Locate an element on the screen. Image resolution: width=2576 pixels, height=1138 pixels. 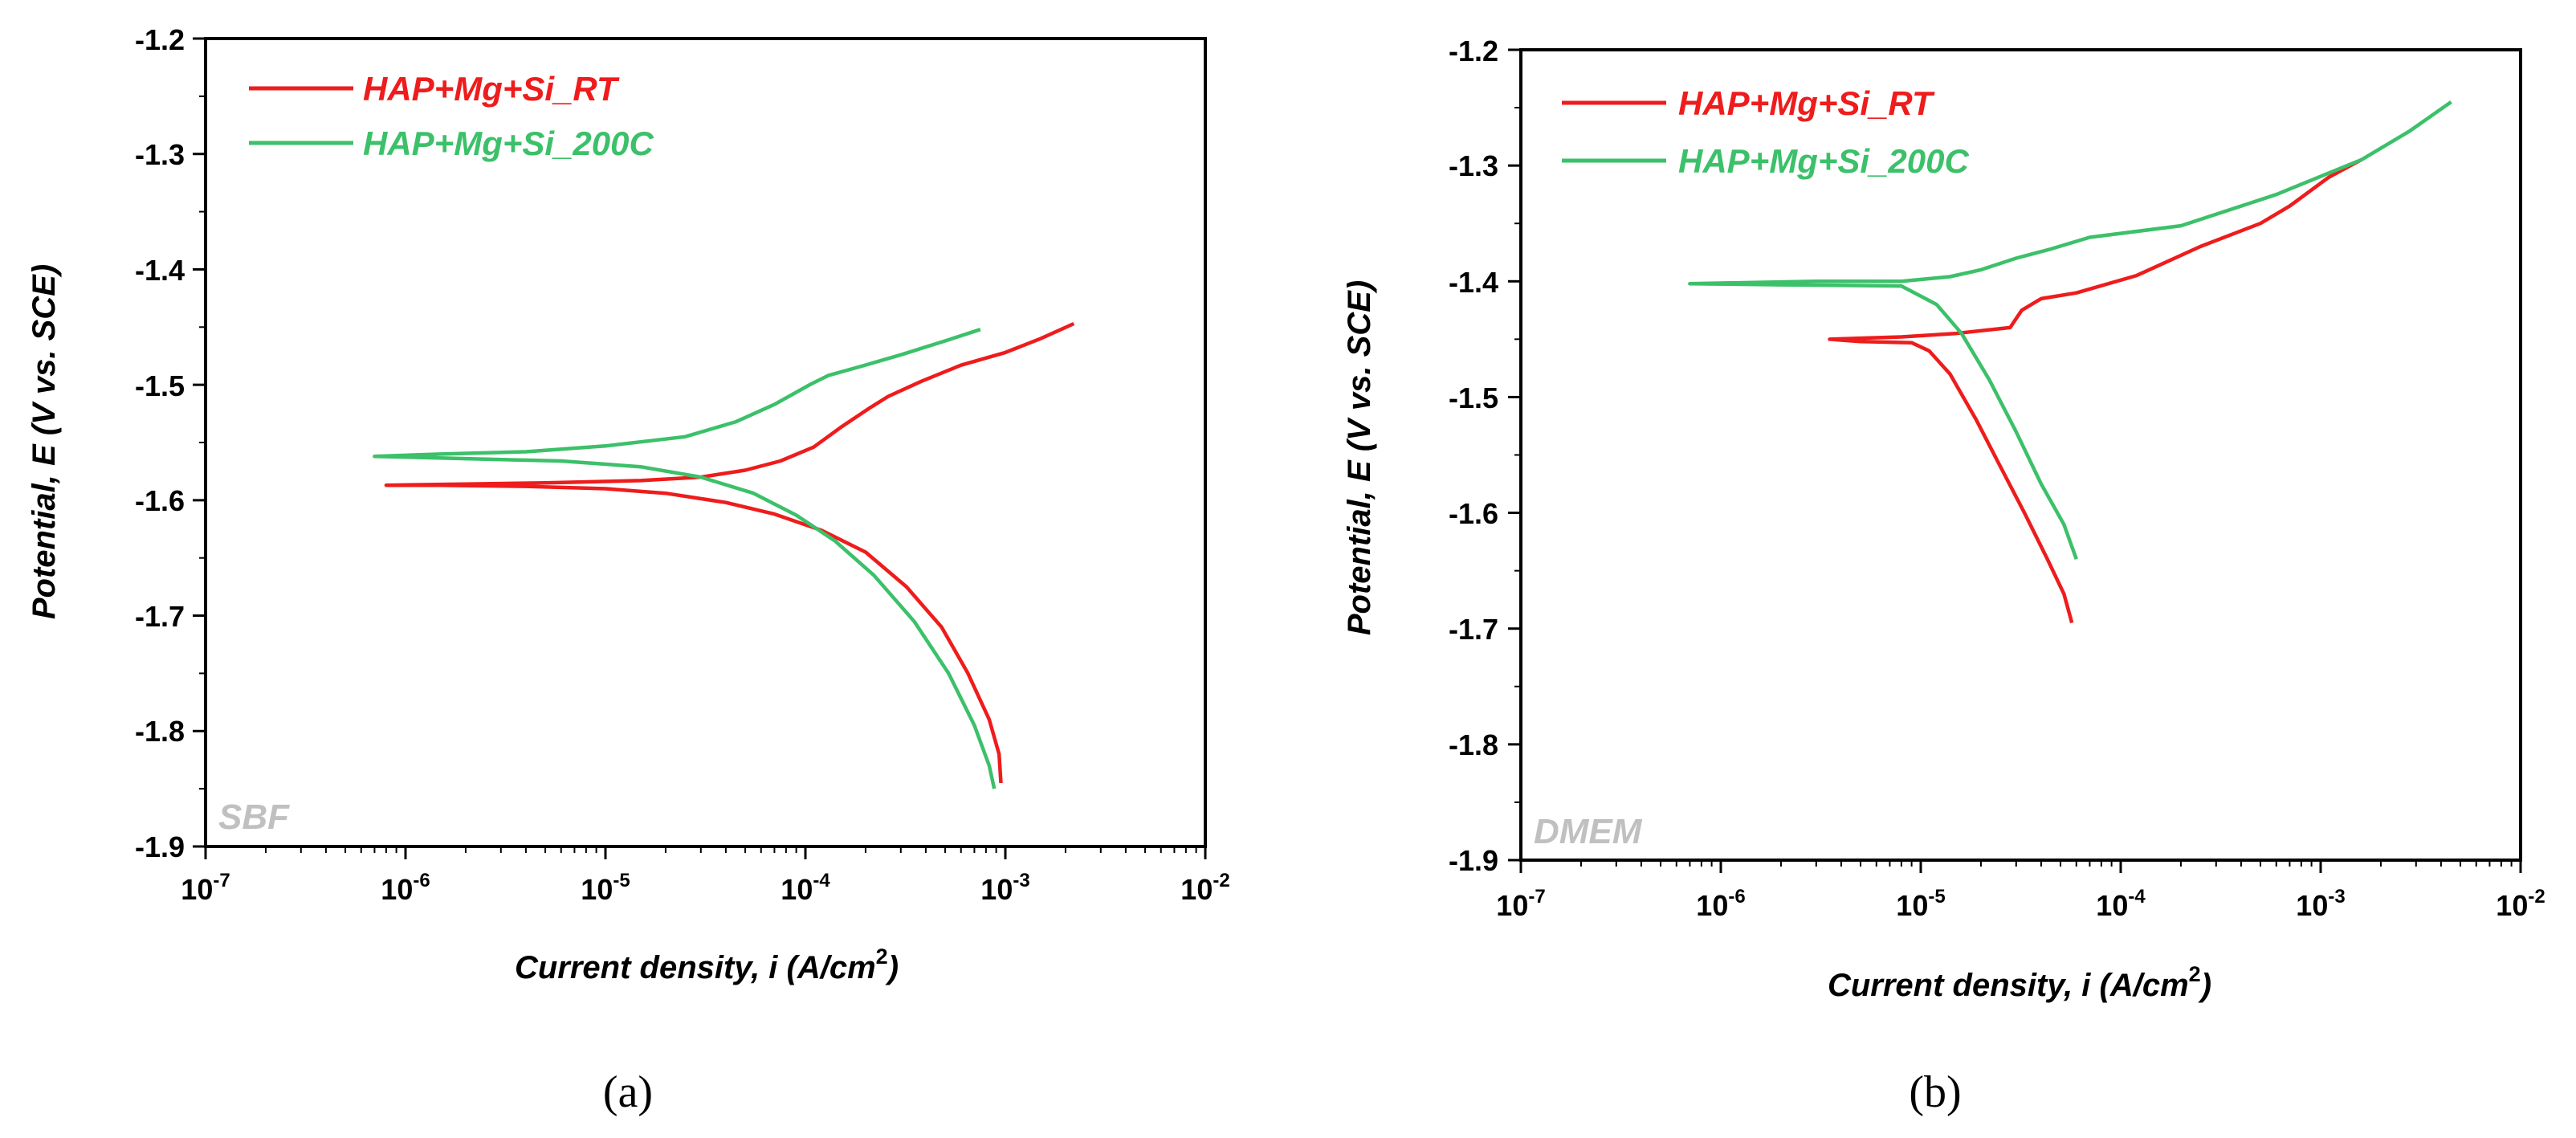
panel-caption: (b) is located at coordinates (1935, 1092).